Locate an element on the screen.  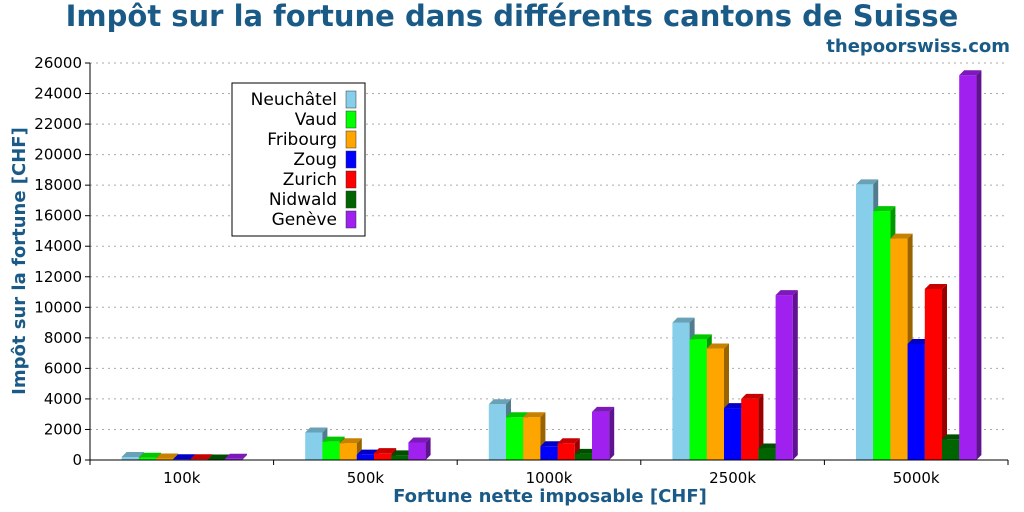
legend-label: Vaud is located at coordinates (316, 120).